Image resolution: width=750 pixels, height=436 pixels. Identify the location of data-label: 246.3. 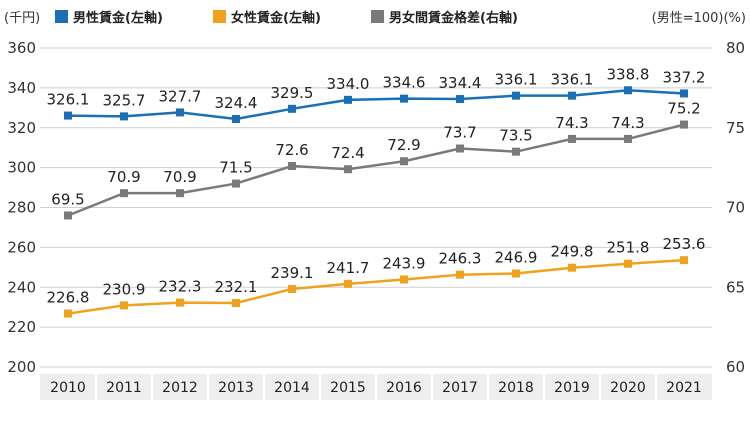
(460, 259).